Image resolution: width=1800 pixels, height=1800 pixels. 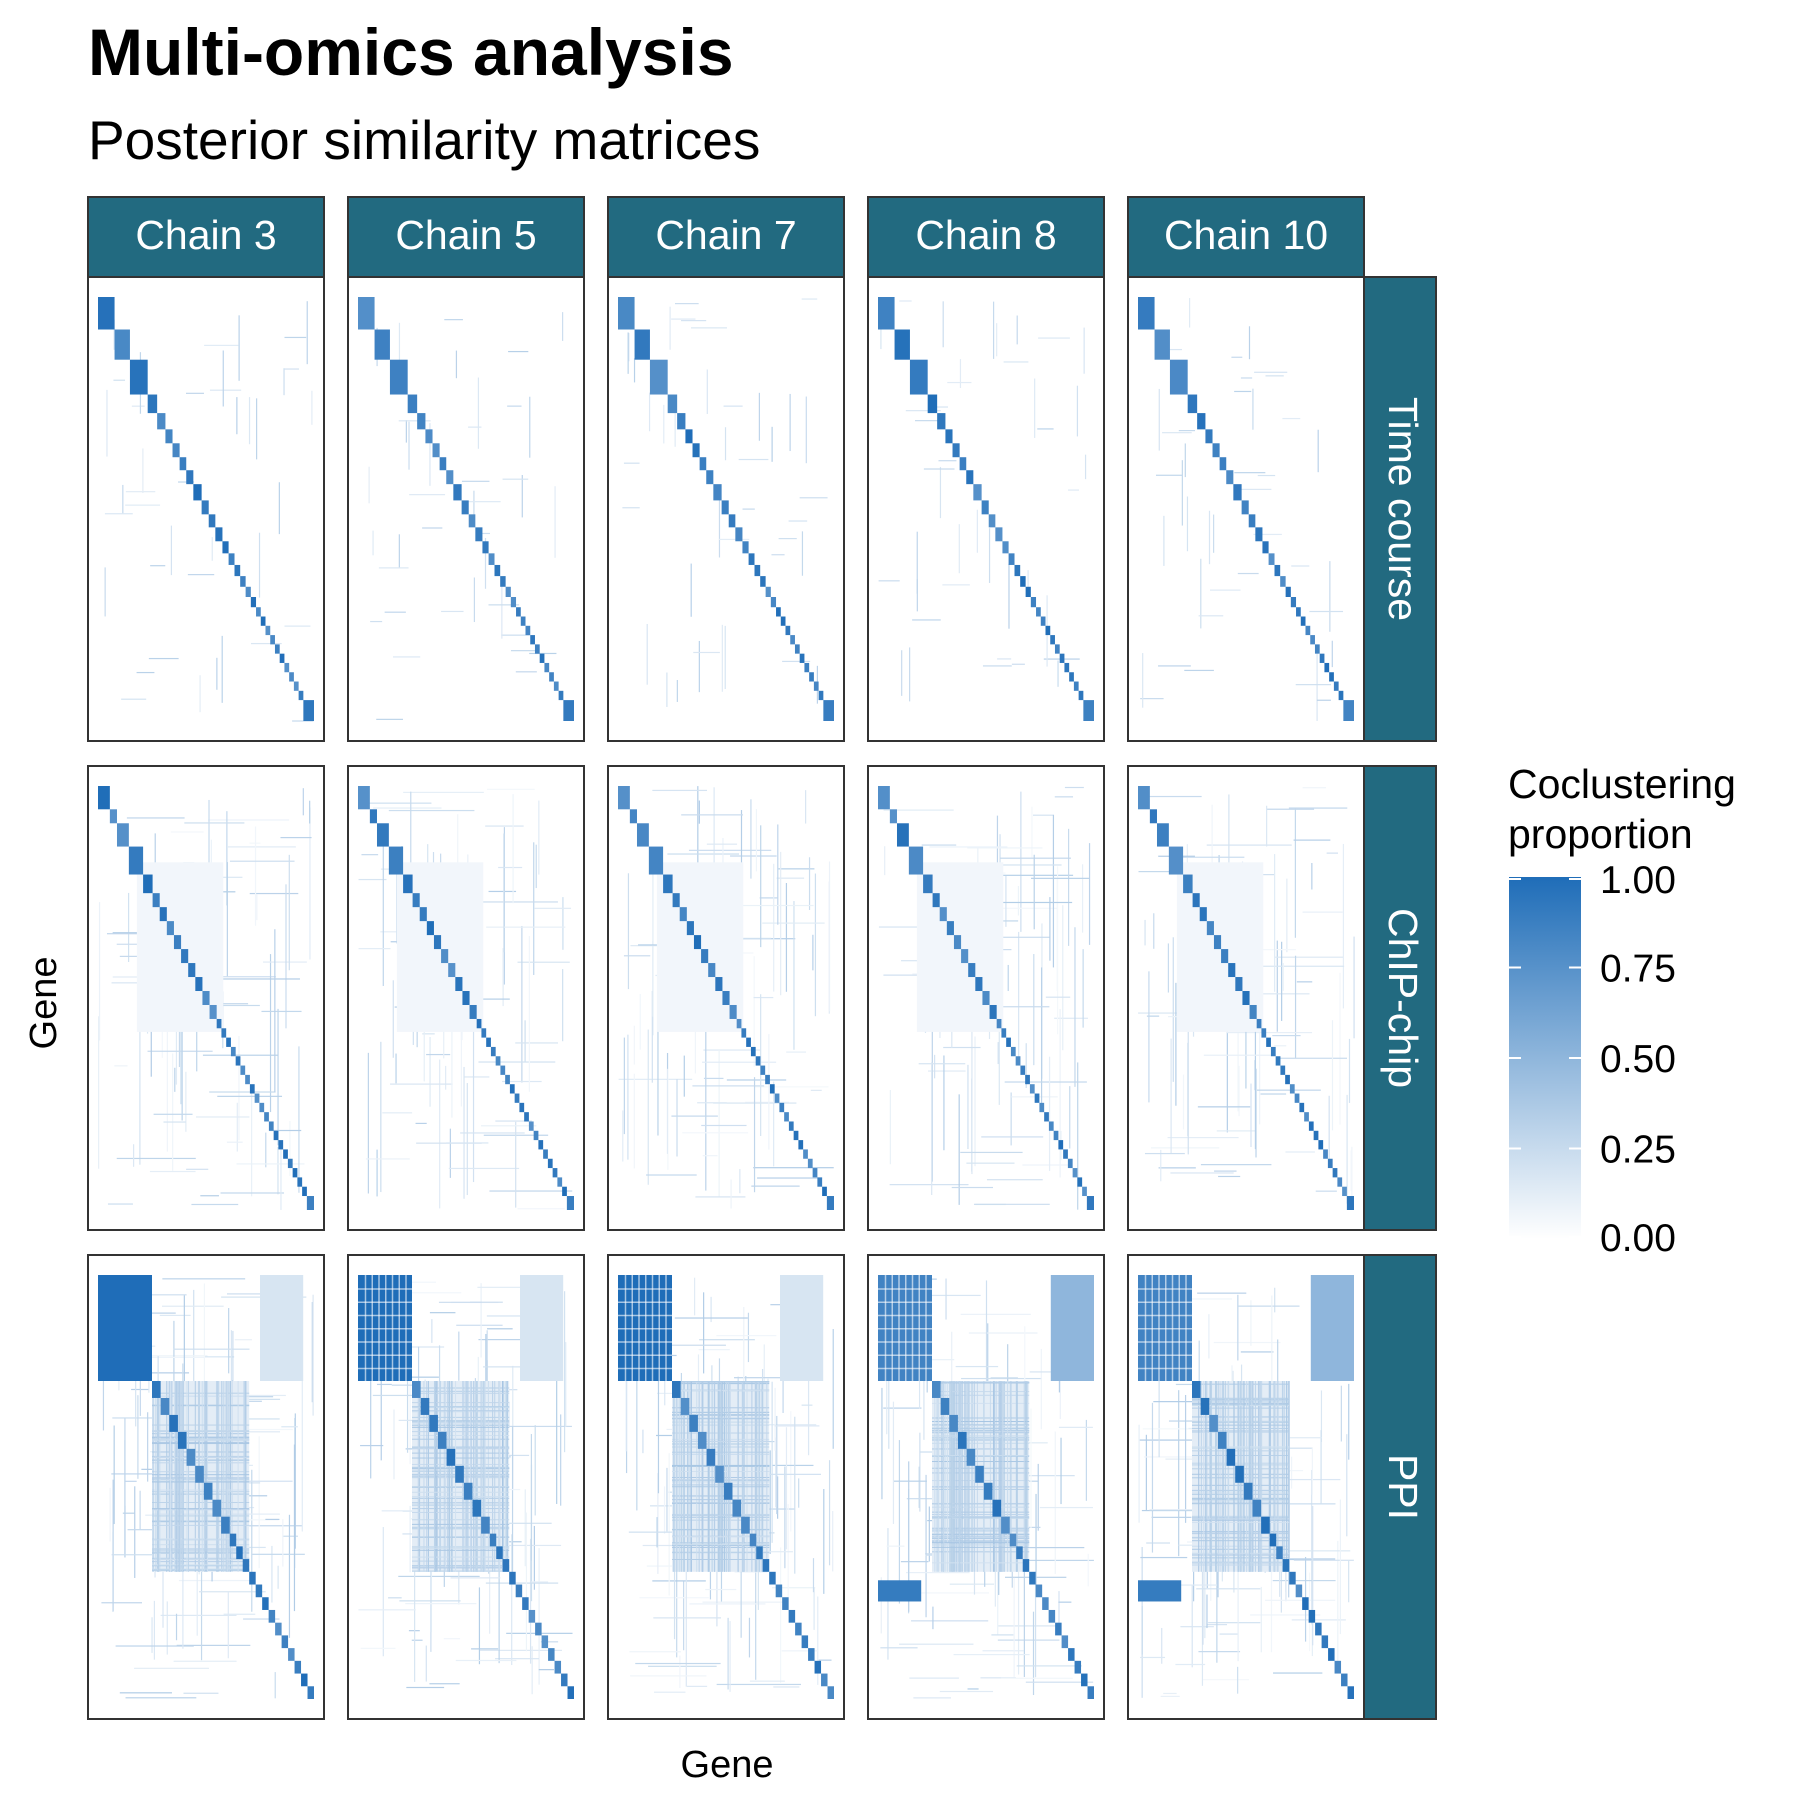 I want to click on y-axis-label: Gene, so click(x=44, y=1003).